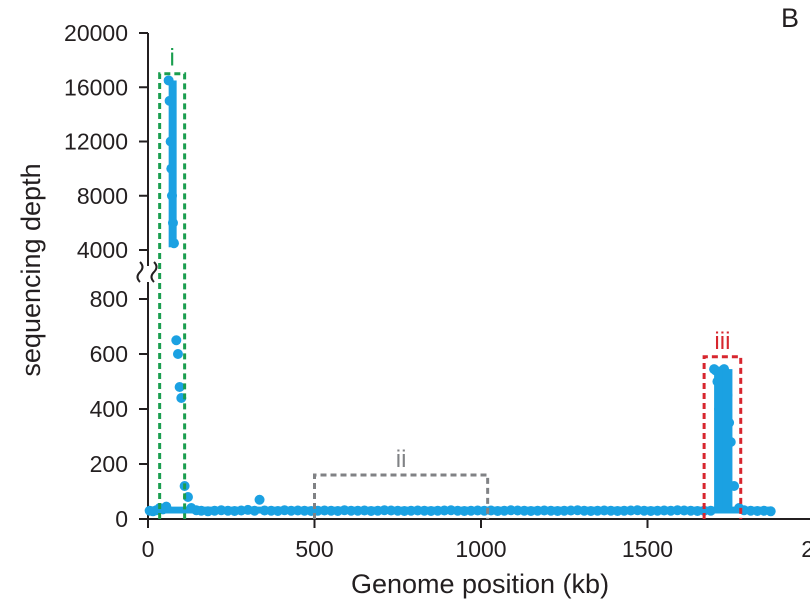  What do you see at coordinates (147, 272) in the screenshot?
I see `axis-break-mark` at bounding box center [147, 272].